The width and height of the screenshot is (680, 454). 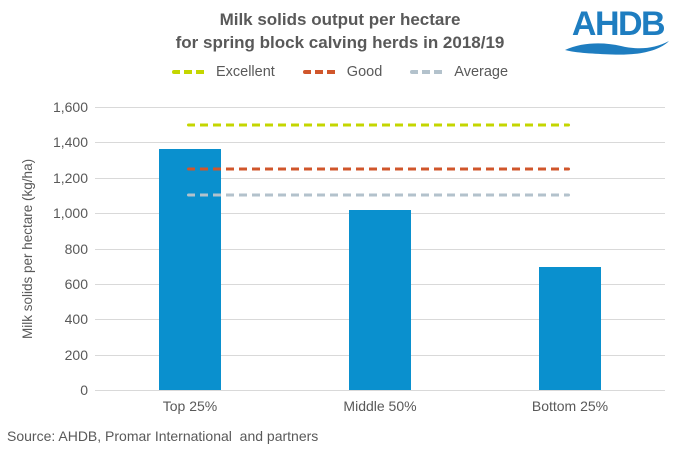 What do you see at coordinates (364, 72) in the screenshot?
I see `legend-label-good: Good` at bounding box center [364, 72].